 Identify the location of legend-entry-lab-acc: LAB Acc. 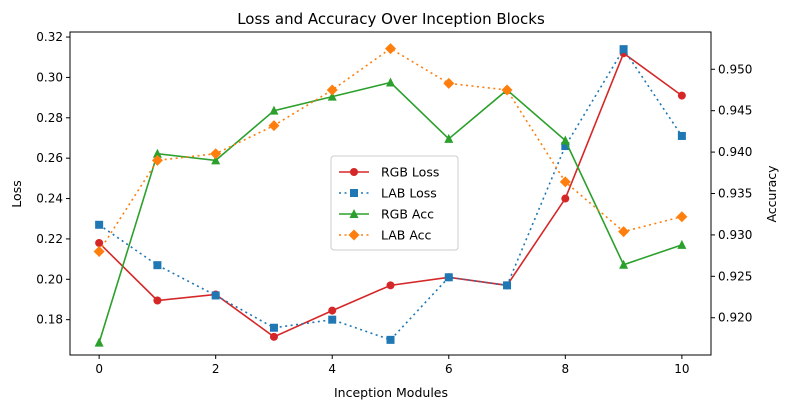
(385, 235).